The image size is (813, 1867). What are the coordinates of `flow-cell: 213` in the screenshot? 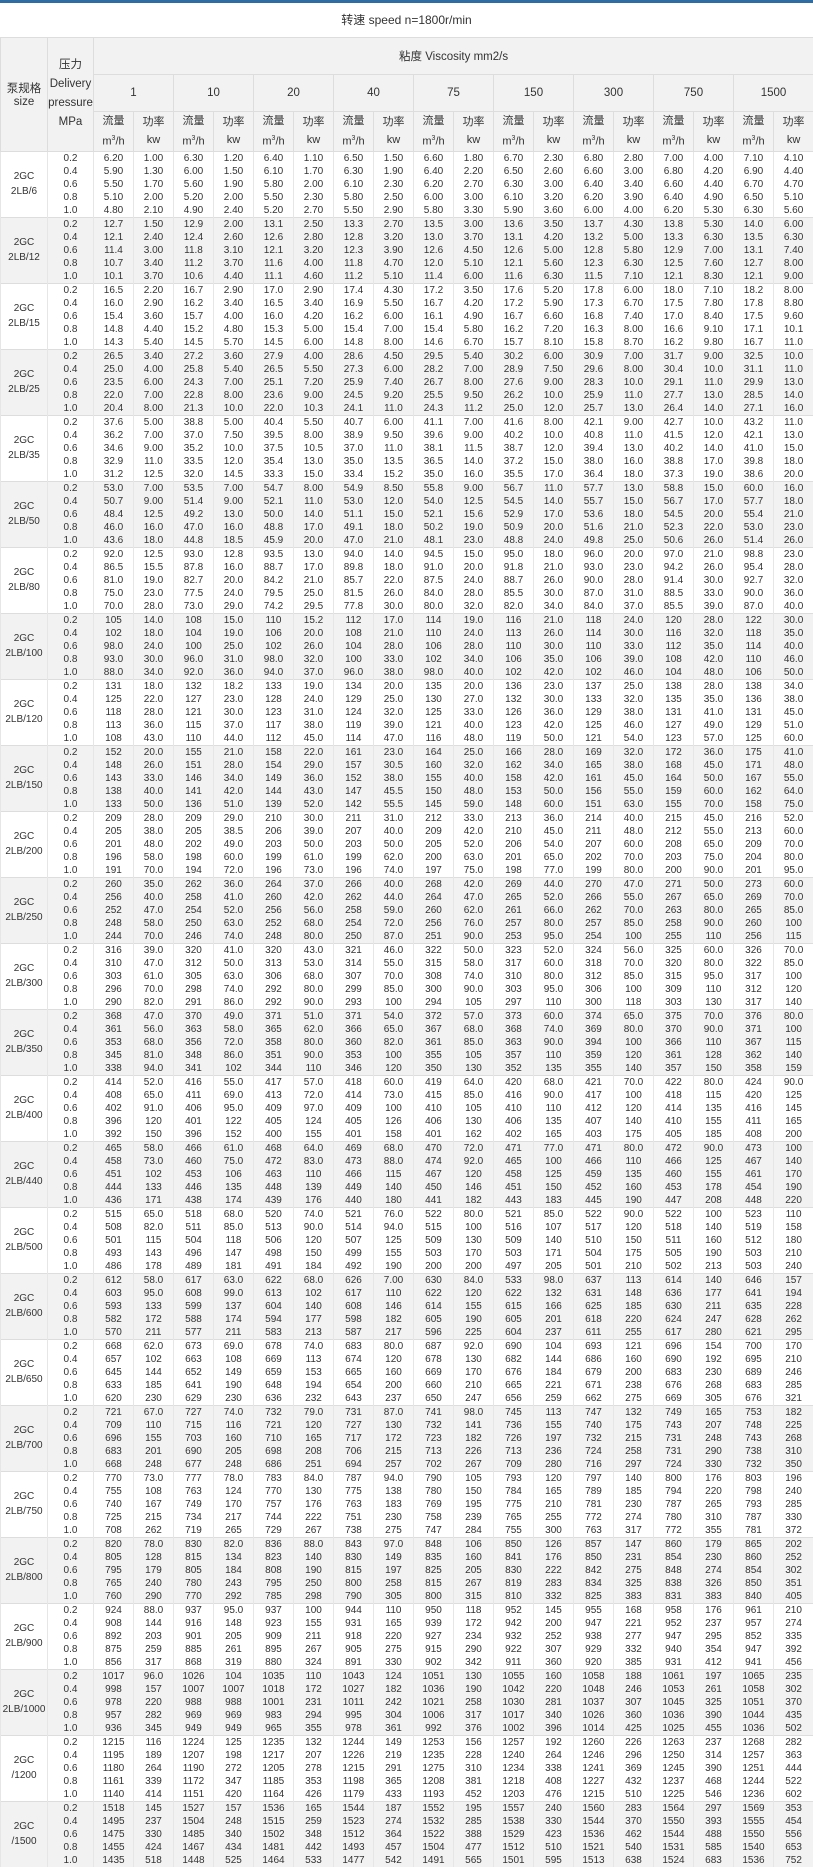 It's located at (754, 831).